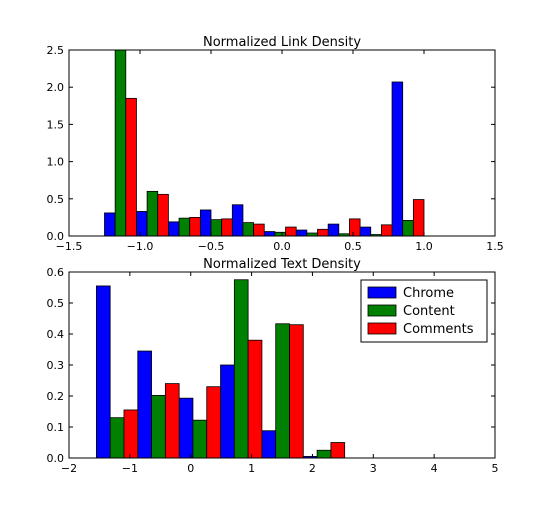  I want to click on y-tick-label: 2.5, so click(56, 50).